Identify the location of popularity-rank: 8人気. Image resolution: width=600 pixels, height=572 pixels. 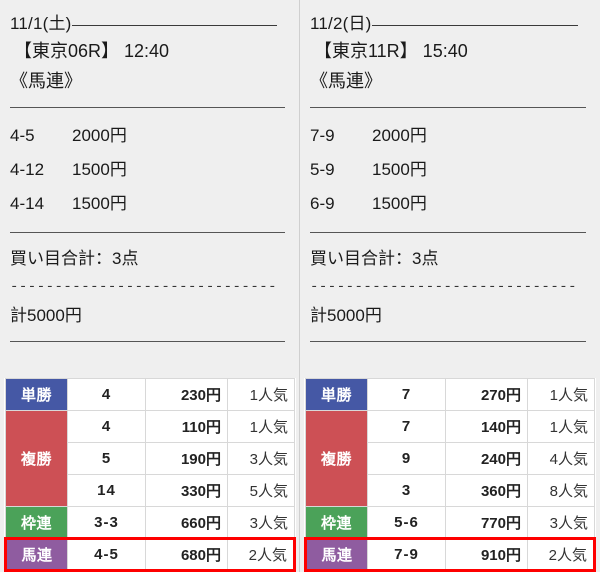
(561, 490).